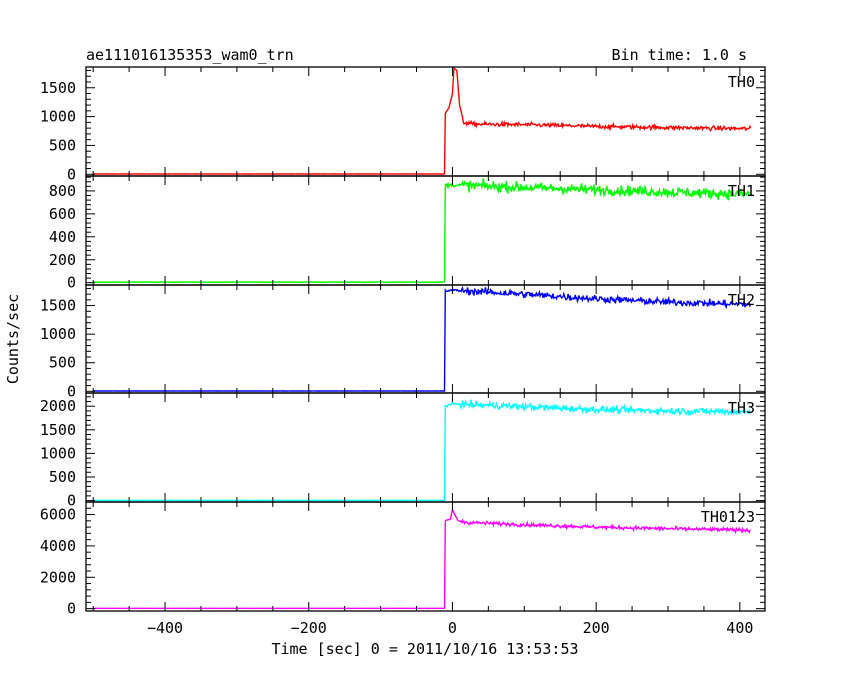  I want to click on series-label-th1: TH1, so click(741, 191).